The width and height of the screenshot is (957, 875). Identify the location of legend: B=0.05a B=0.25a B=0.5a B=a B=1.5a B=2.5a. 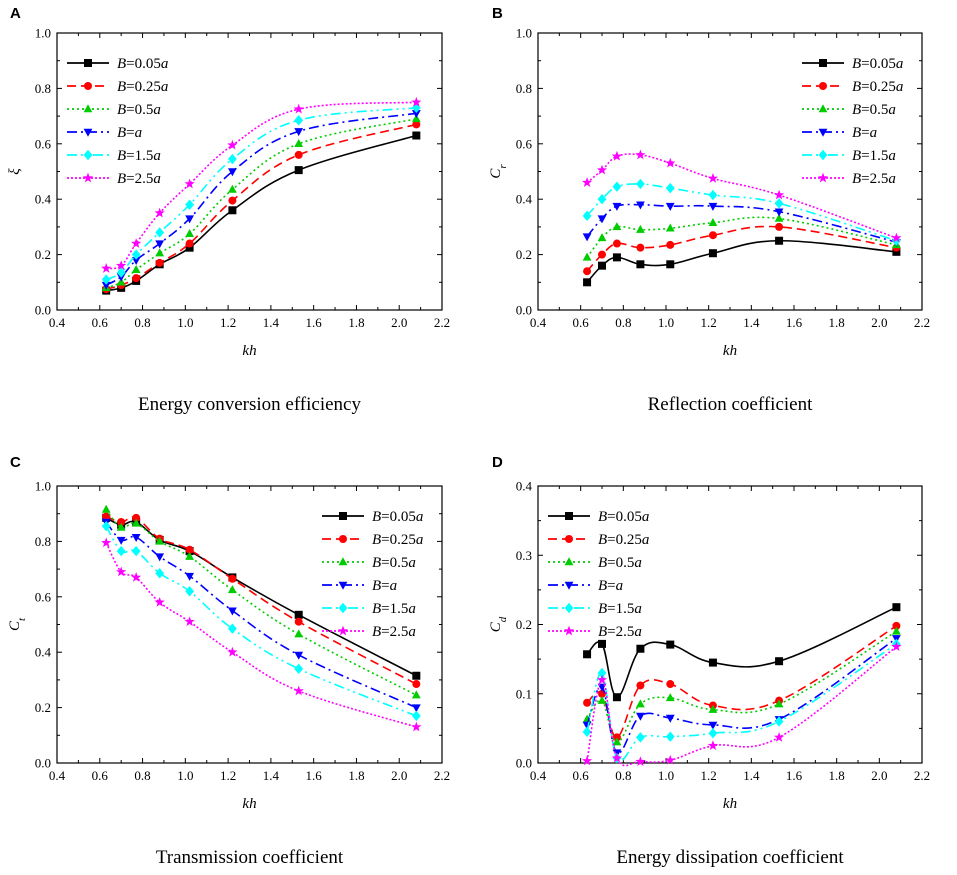
(852, 121).